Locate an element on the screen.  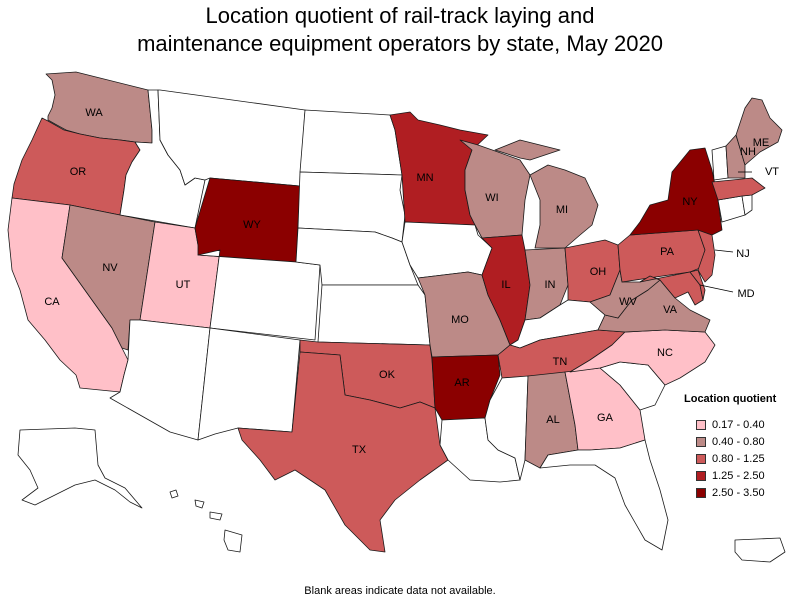
state-NJ is located at coordinates (706, 256).